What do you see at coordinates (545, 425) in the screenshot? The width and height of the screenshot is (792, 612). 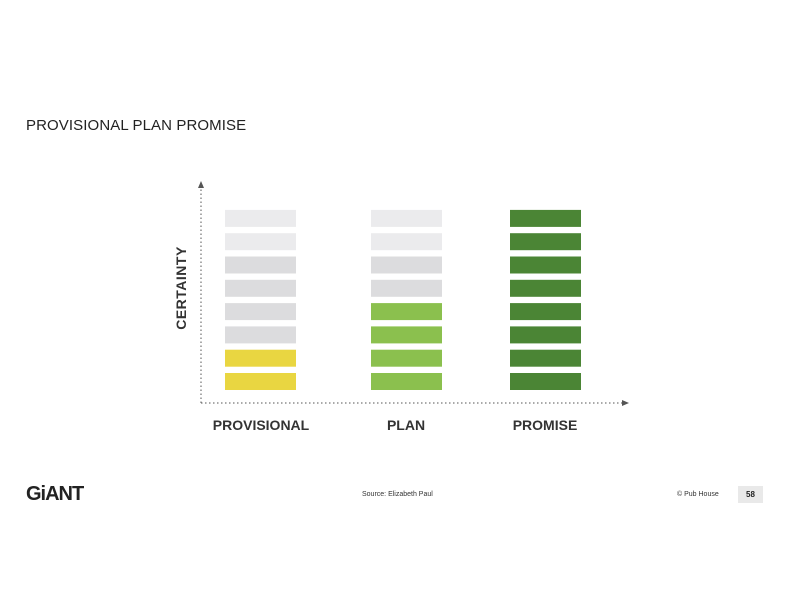 I see `column-label-promise: PROMISE` at bounding box center [545, 425].